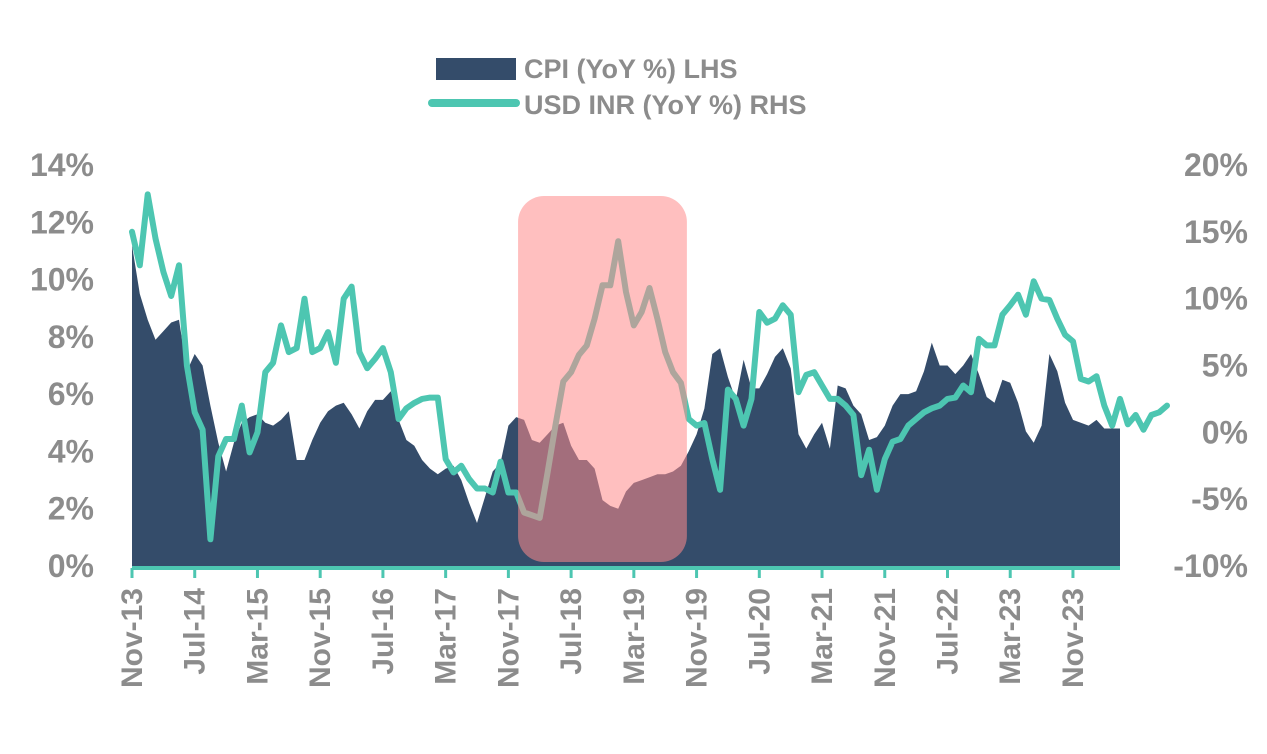 The width and height of the screenshot is (1267, 754). Describe the element at coordinates (759, 631) in the screenshot. I see `x-tick-label: Jul-20` at that location.